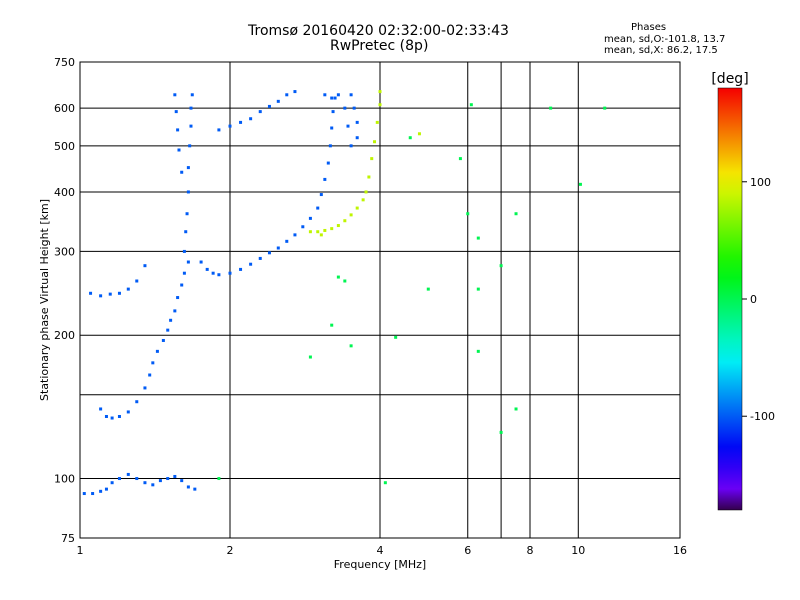 The image size is (800, 600). What do you see at coordinates (467, 550) in the screenshot?
I see `x-tick-label: 6` at bounding box center [467, 550].